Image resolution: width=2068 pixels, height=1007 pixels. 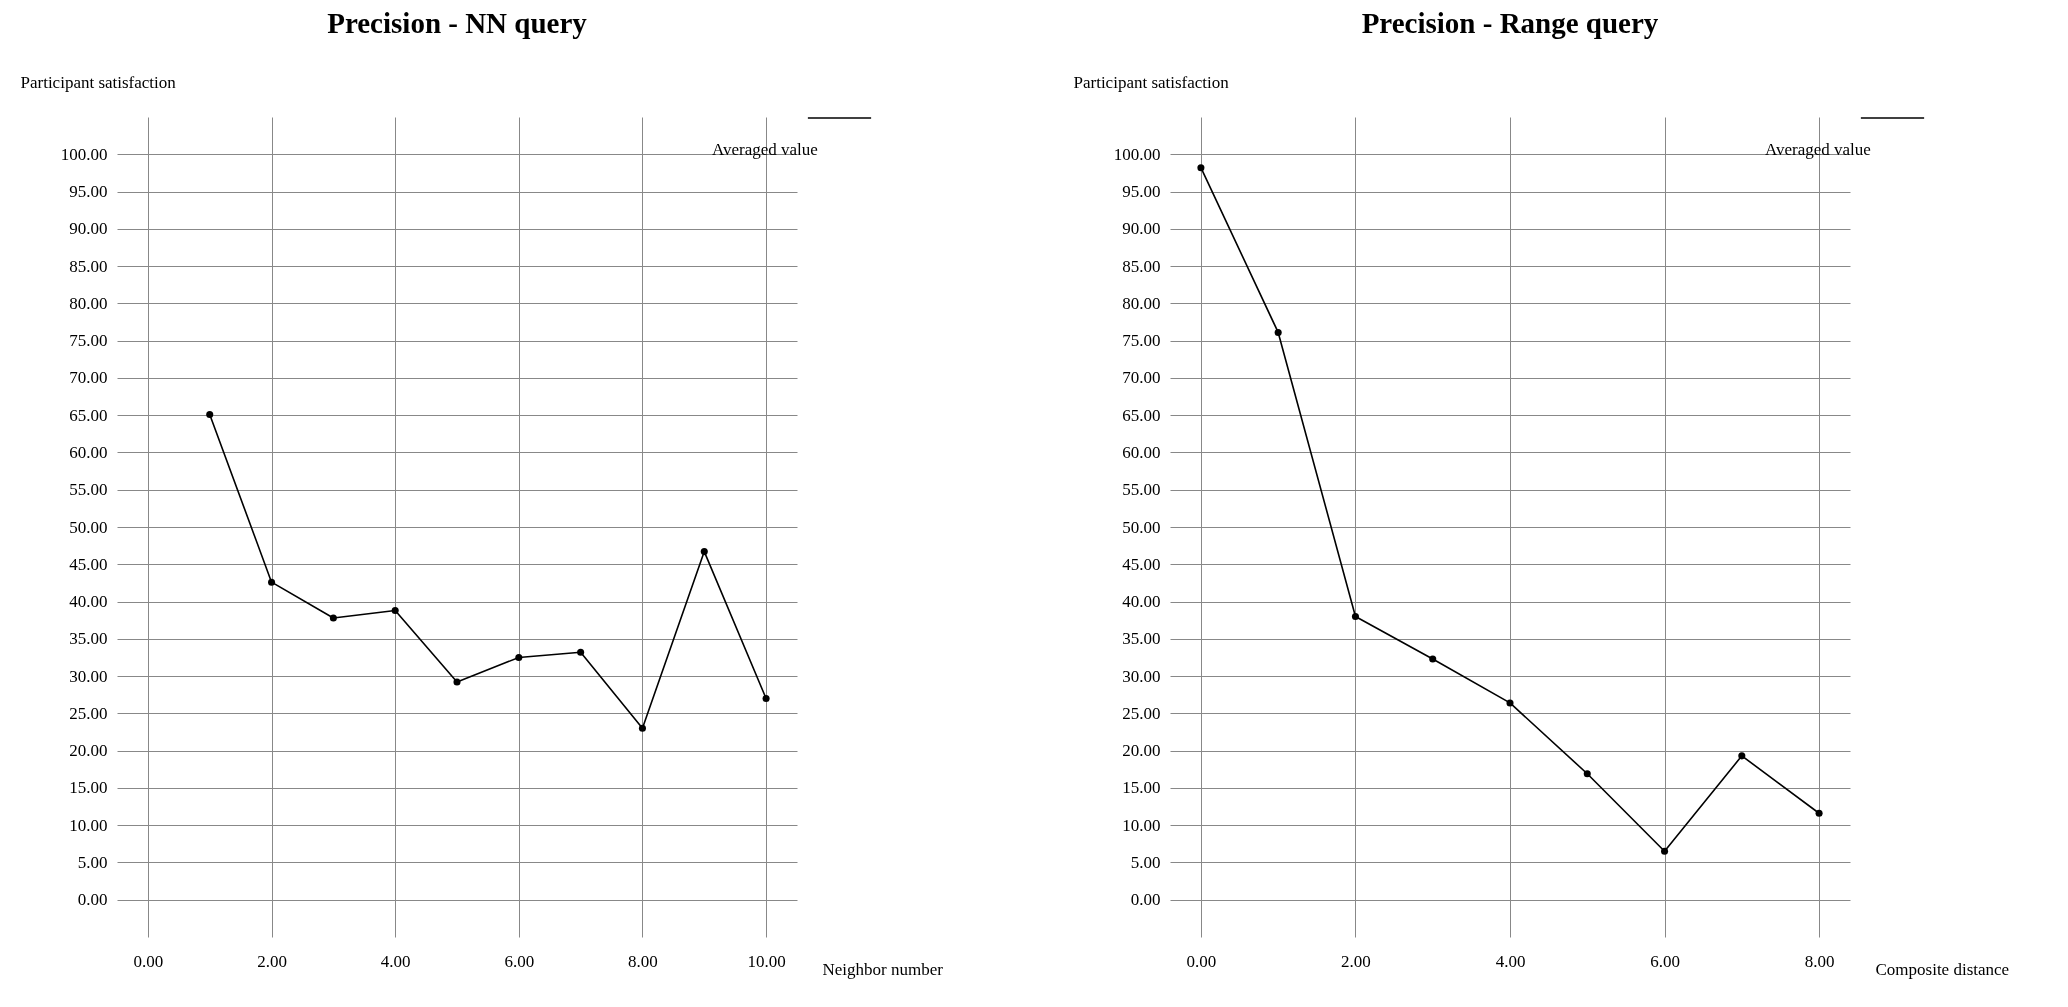 What do you see at coordinates (1510, 23) in the screenshot?
I see `chart-title: Precision - Range query` at bounding box center [1510, 23].